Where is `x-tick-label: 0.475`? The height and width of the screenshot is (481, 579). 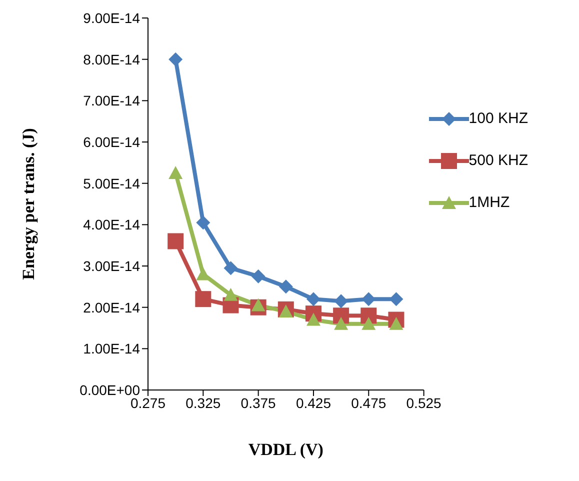
x-tick-label: 0.475 is located at coordinates (368, 402).